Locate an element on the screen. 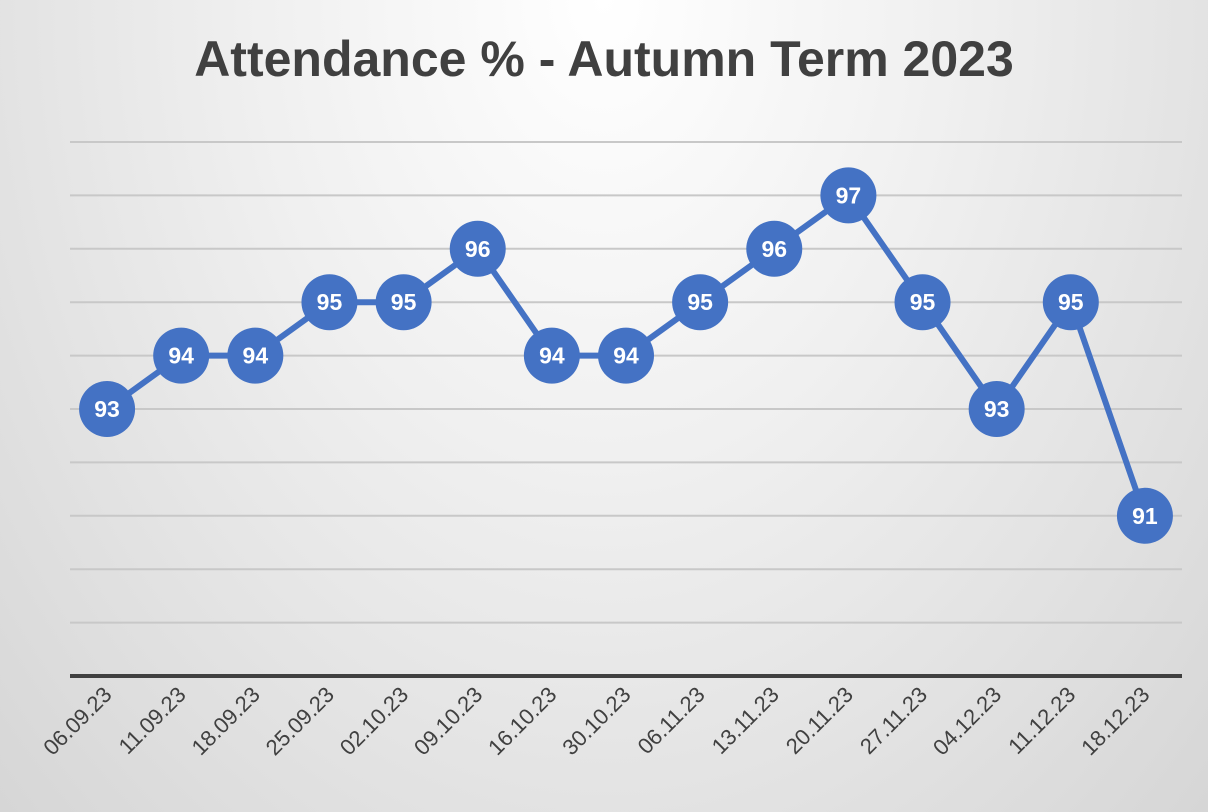 This screenshot has width=1208, height=812. x-tick-label: 18.12.23 is located at coordinates (1115, 721).